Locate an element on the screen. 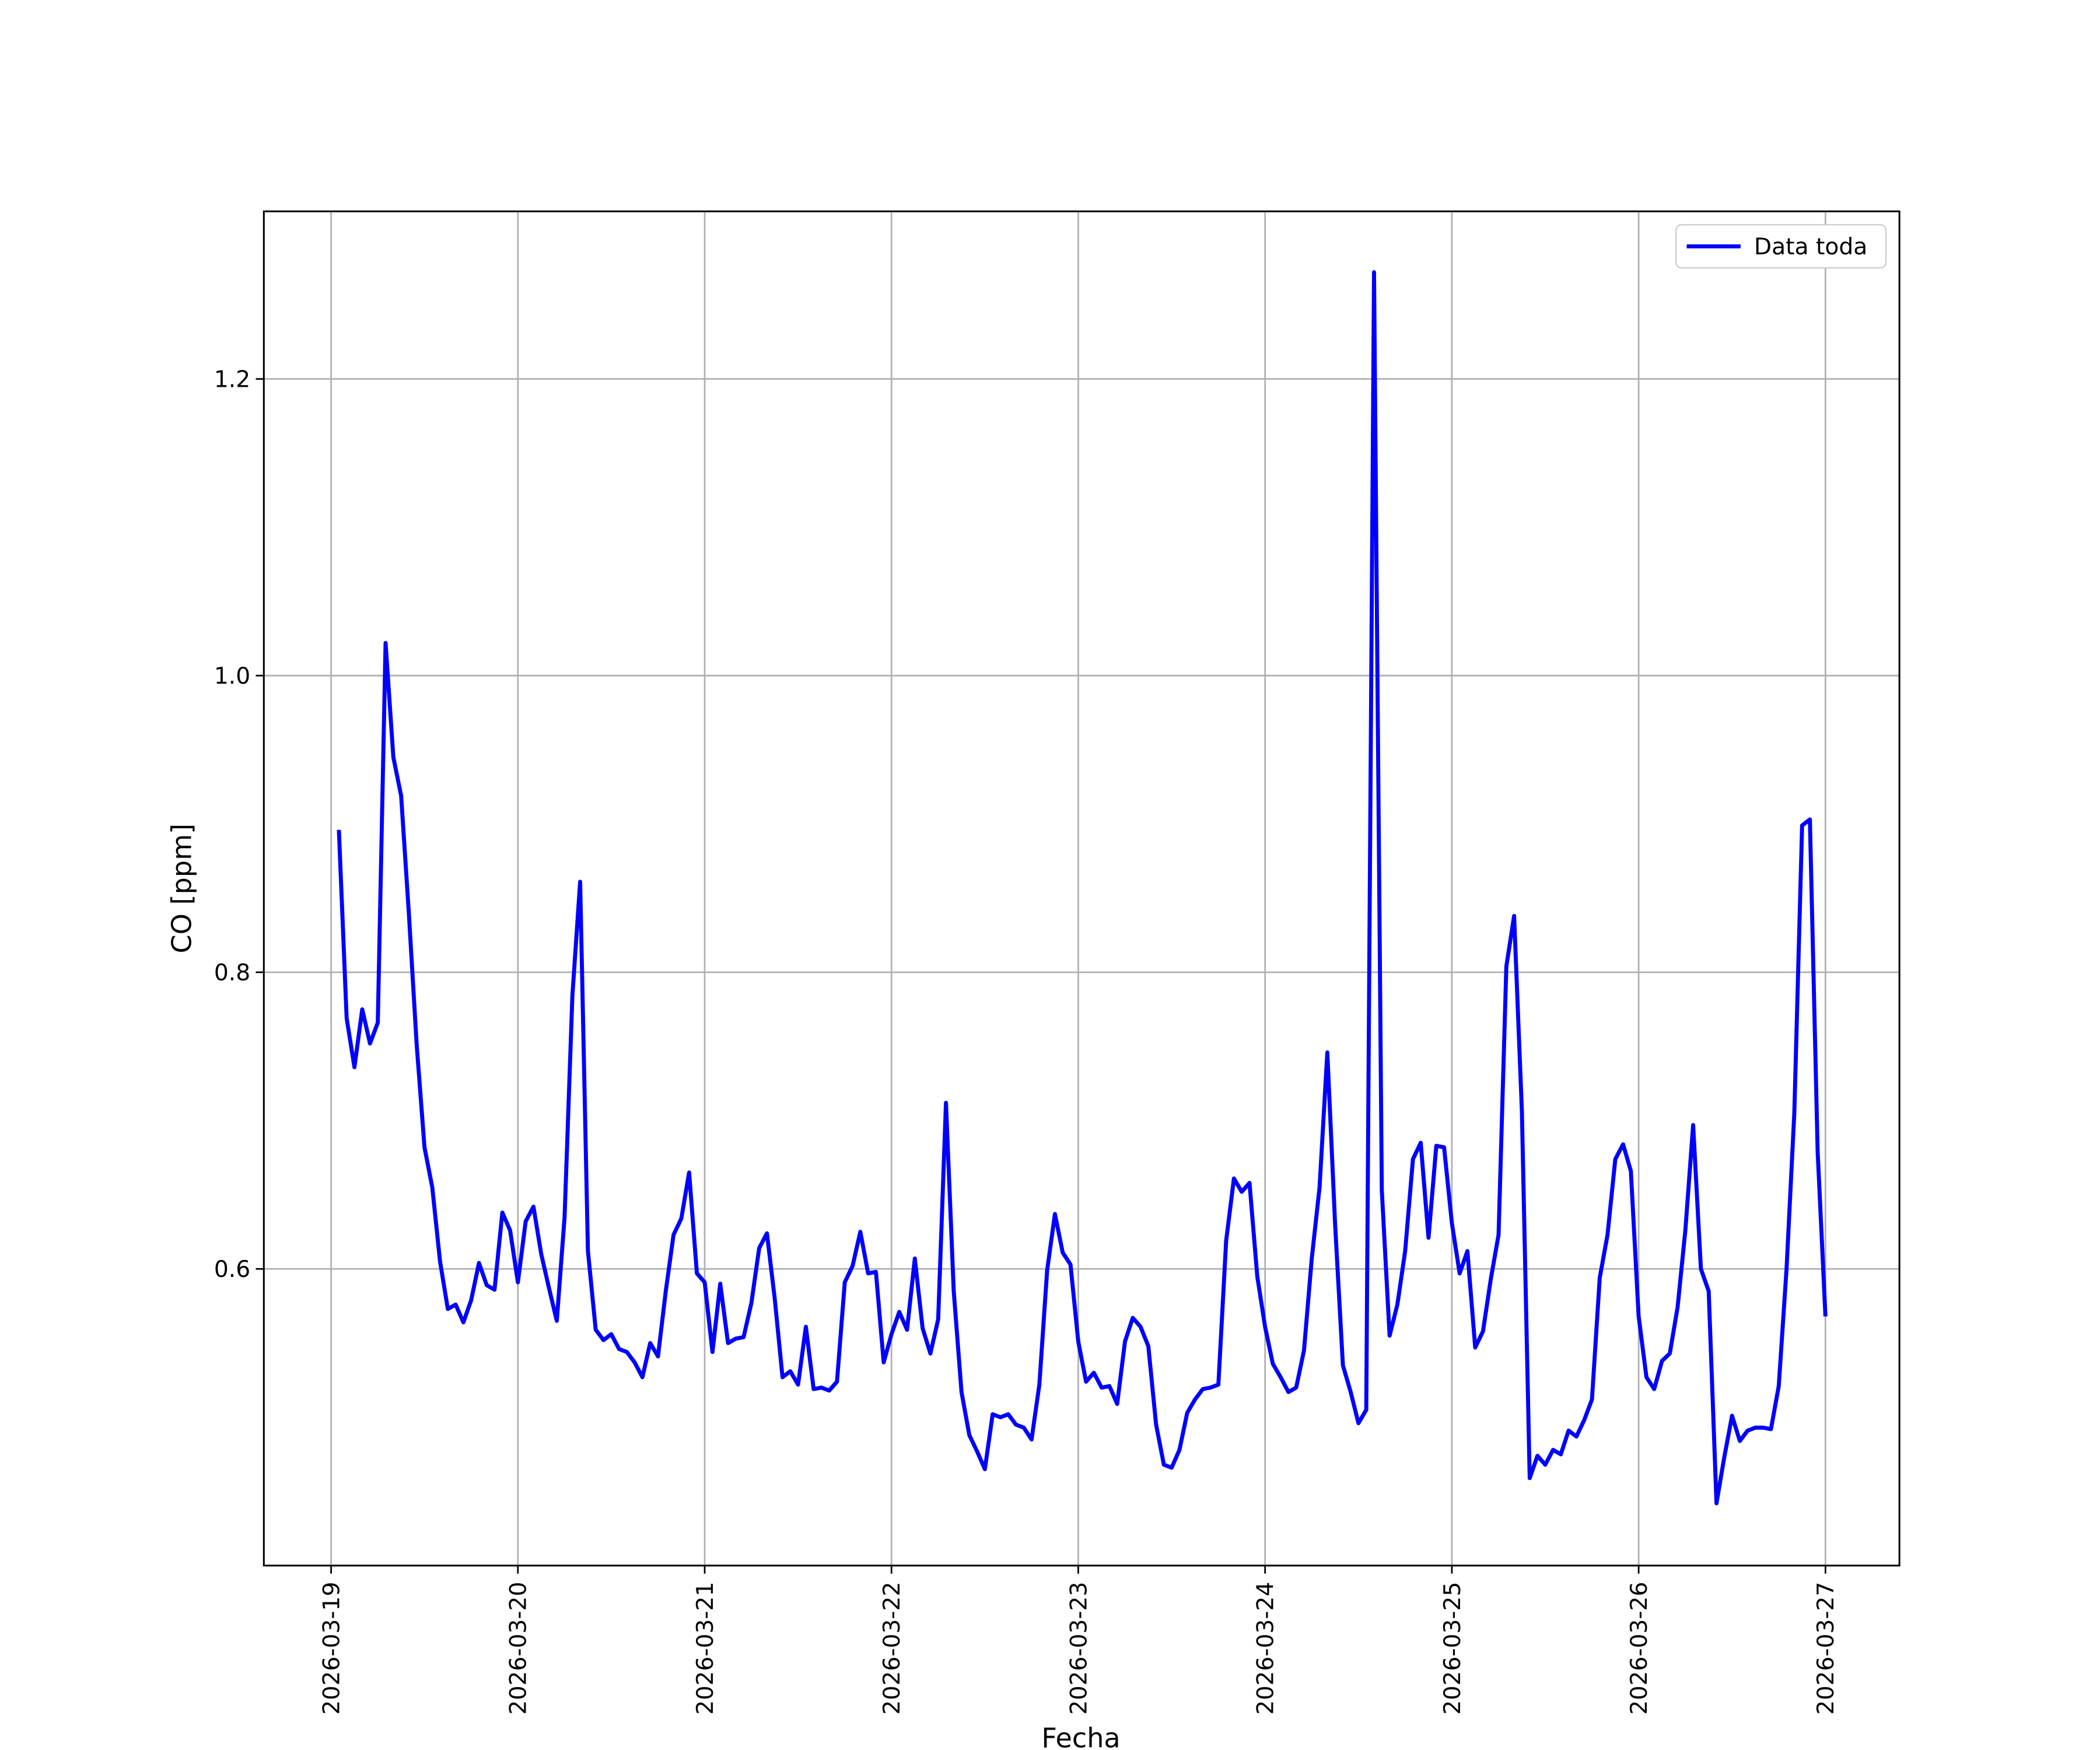 The width and height of the screenshot is (2100, 1750). legend: Data toda is located at coordinates (1781, 246).